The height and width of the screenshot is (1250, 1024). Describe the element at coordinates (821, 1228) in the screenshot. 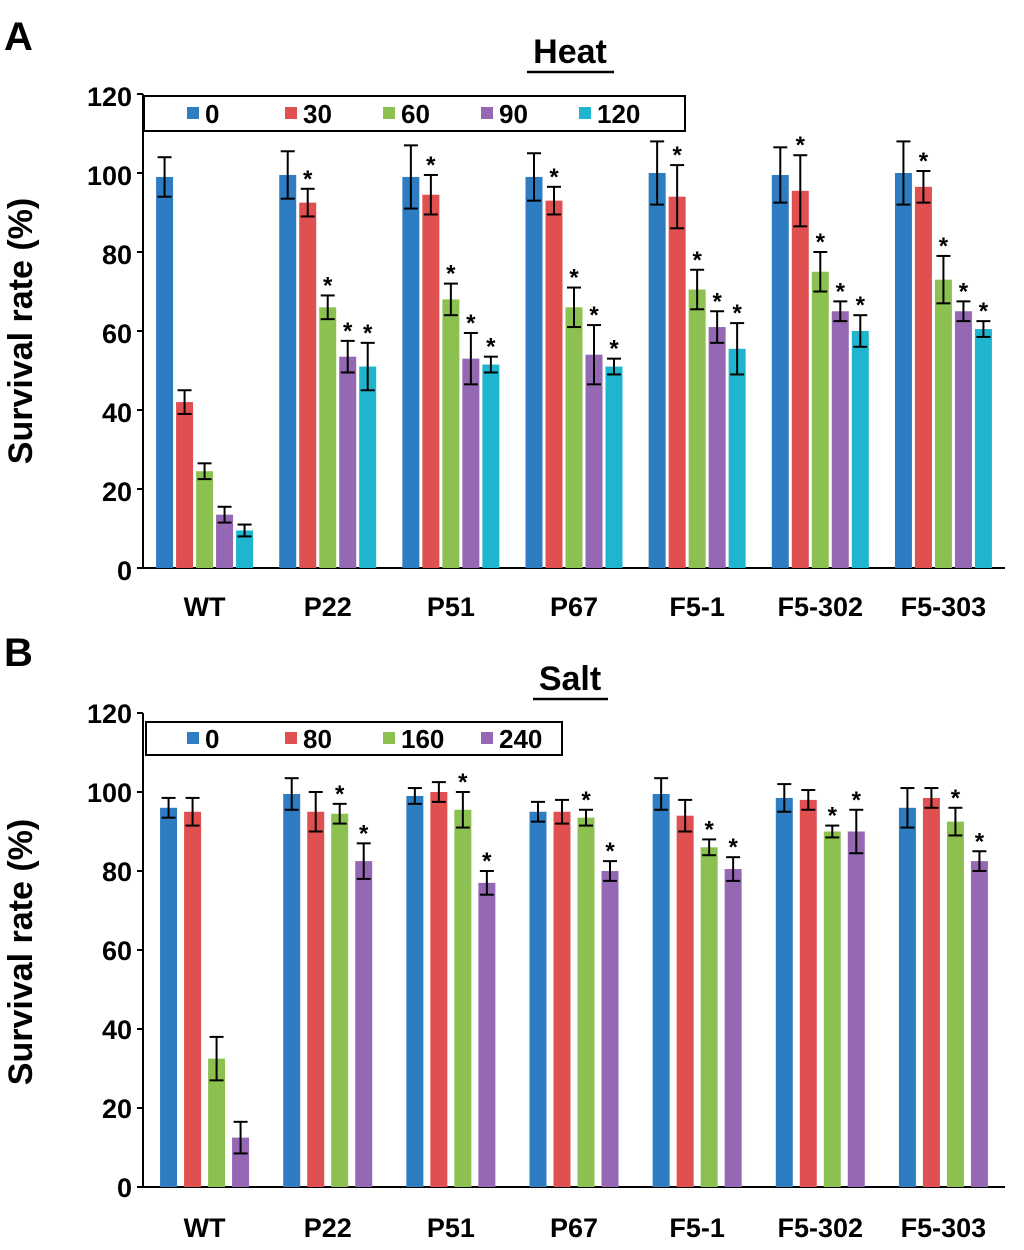

I see `x-tick-label: F5-302` at that location.